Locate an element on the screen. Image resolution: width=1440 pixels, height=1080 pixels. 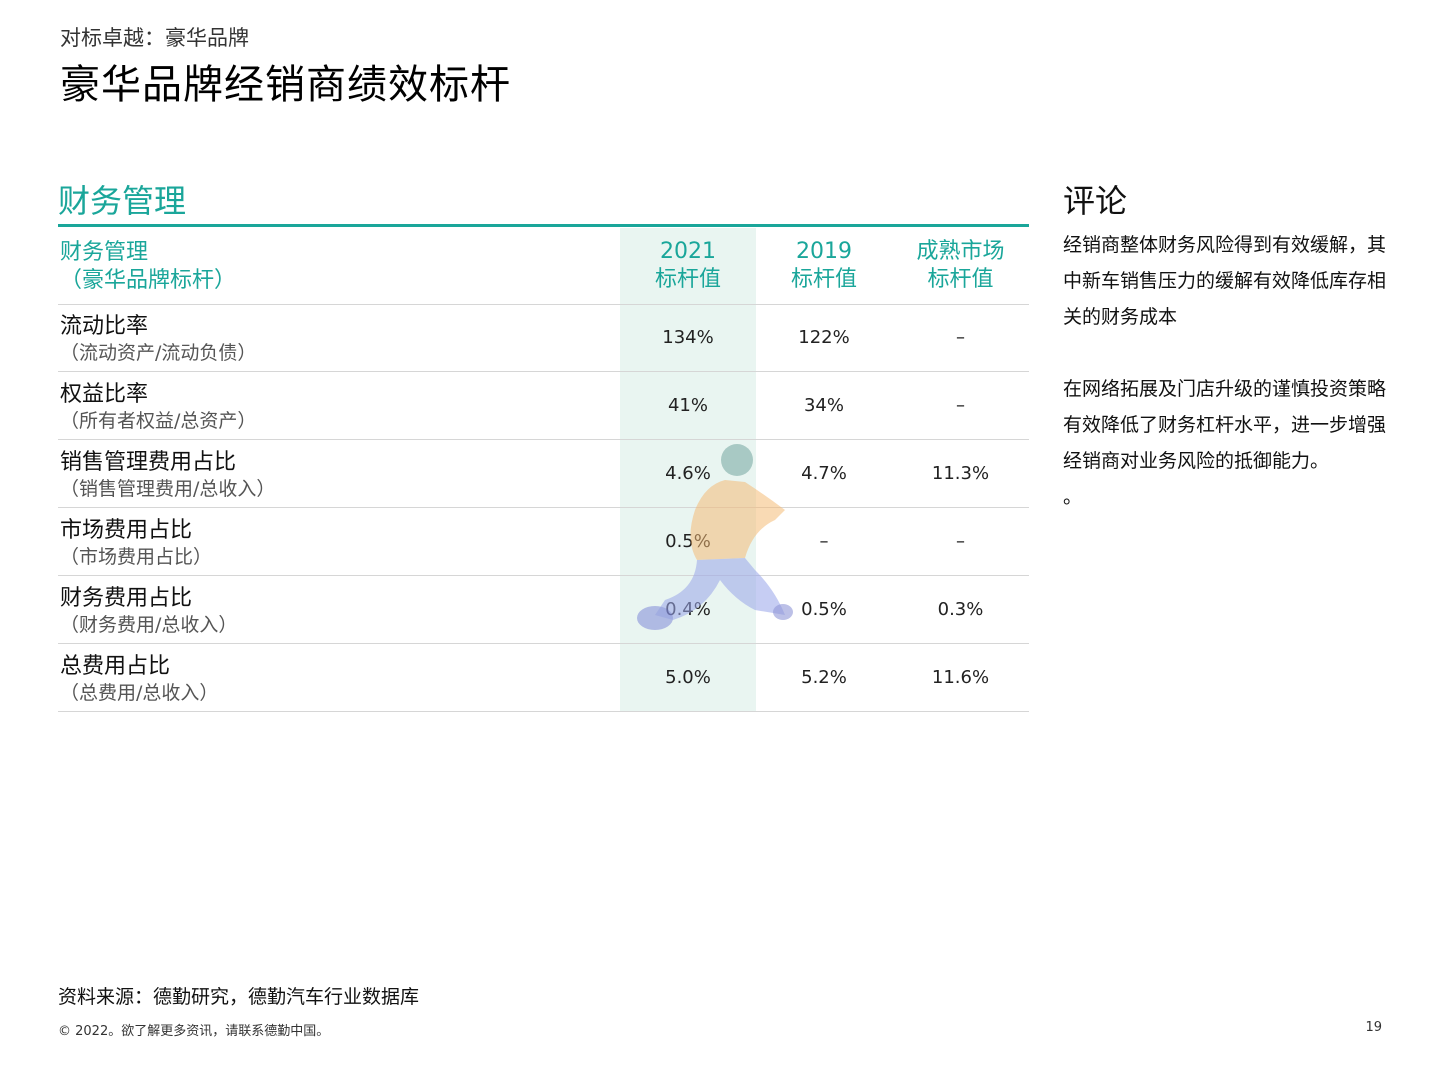
table-row: 权益比率 （所有者权益/总资产） 41% 34% – is located at coordinates (543, 406).